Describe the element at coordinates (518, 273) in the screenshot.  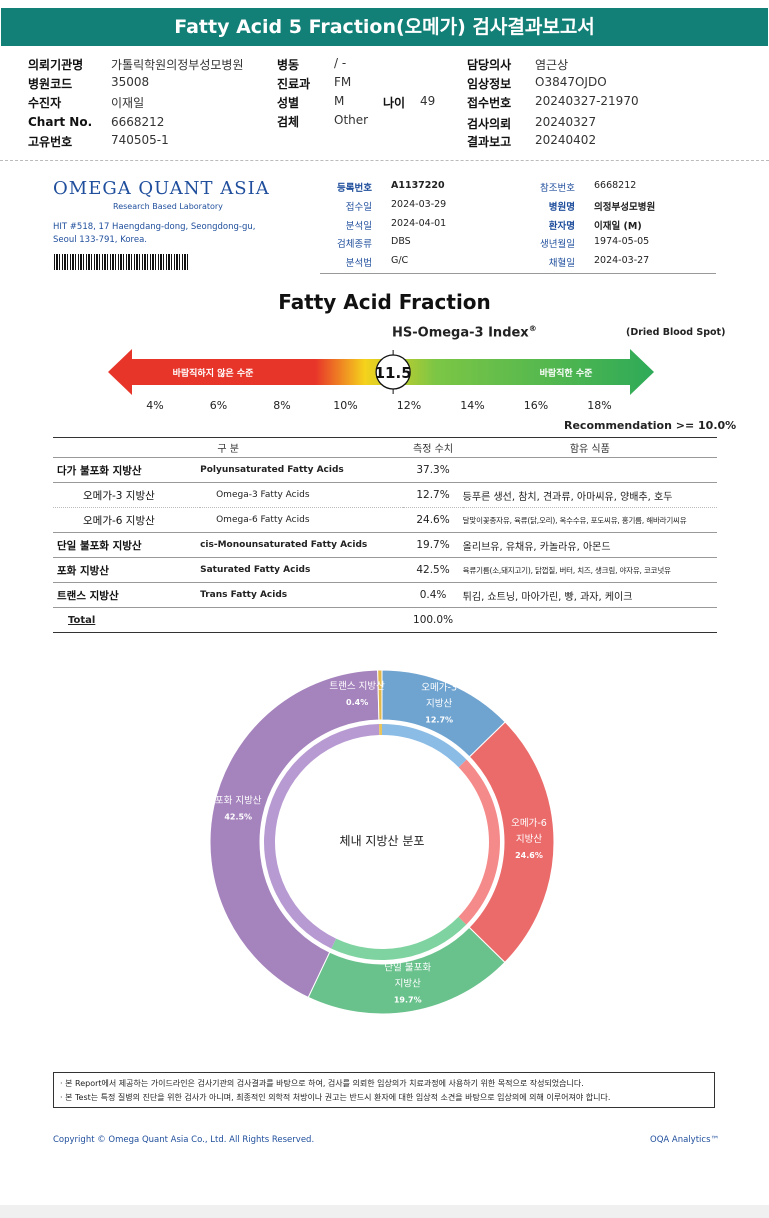
I see `report-rule` at that location.